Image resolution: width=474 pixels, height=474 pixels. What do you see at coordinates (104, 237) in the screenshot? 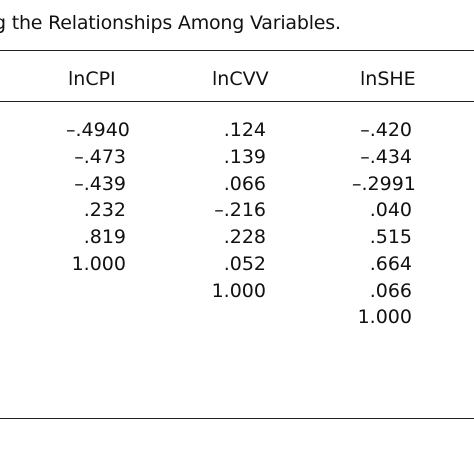
I see `cell-lnCPI-5: .819` at bounding box center [104, 237].